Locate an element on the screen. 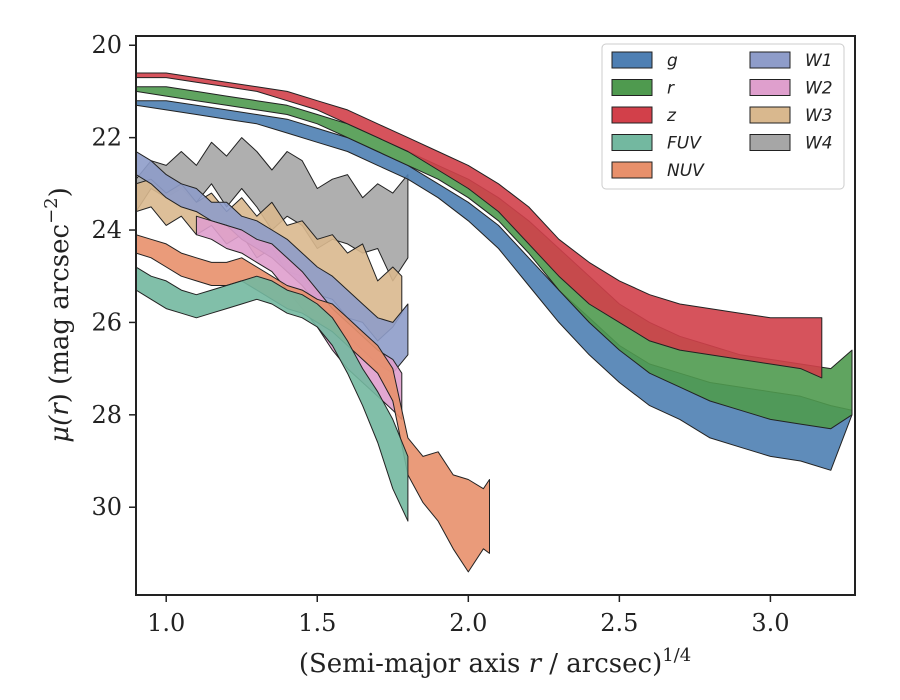 This screenshot has height=700, width=900. legend-label-nuv: NUV is located at coordinates (686, 171).